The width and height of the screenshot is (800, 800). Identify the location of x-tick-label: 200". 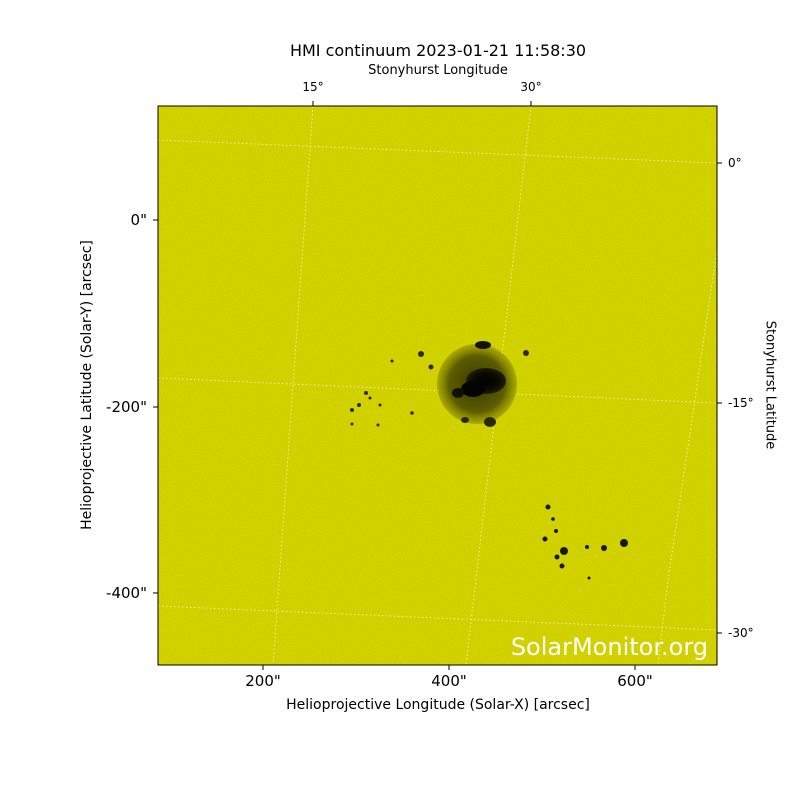
(263, 681).